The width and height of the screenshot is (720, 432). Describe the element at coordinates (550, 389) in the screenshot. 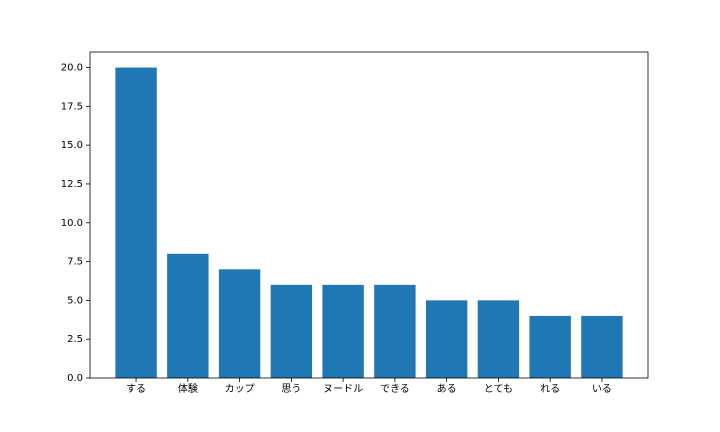

I see `x-tick-label: れる` at that location.